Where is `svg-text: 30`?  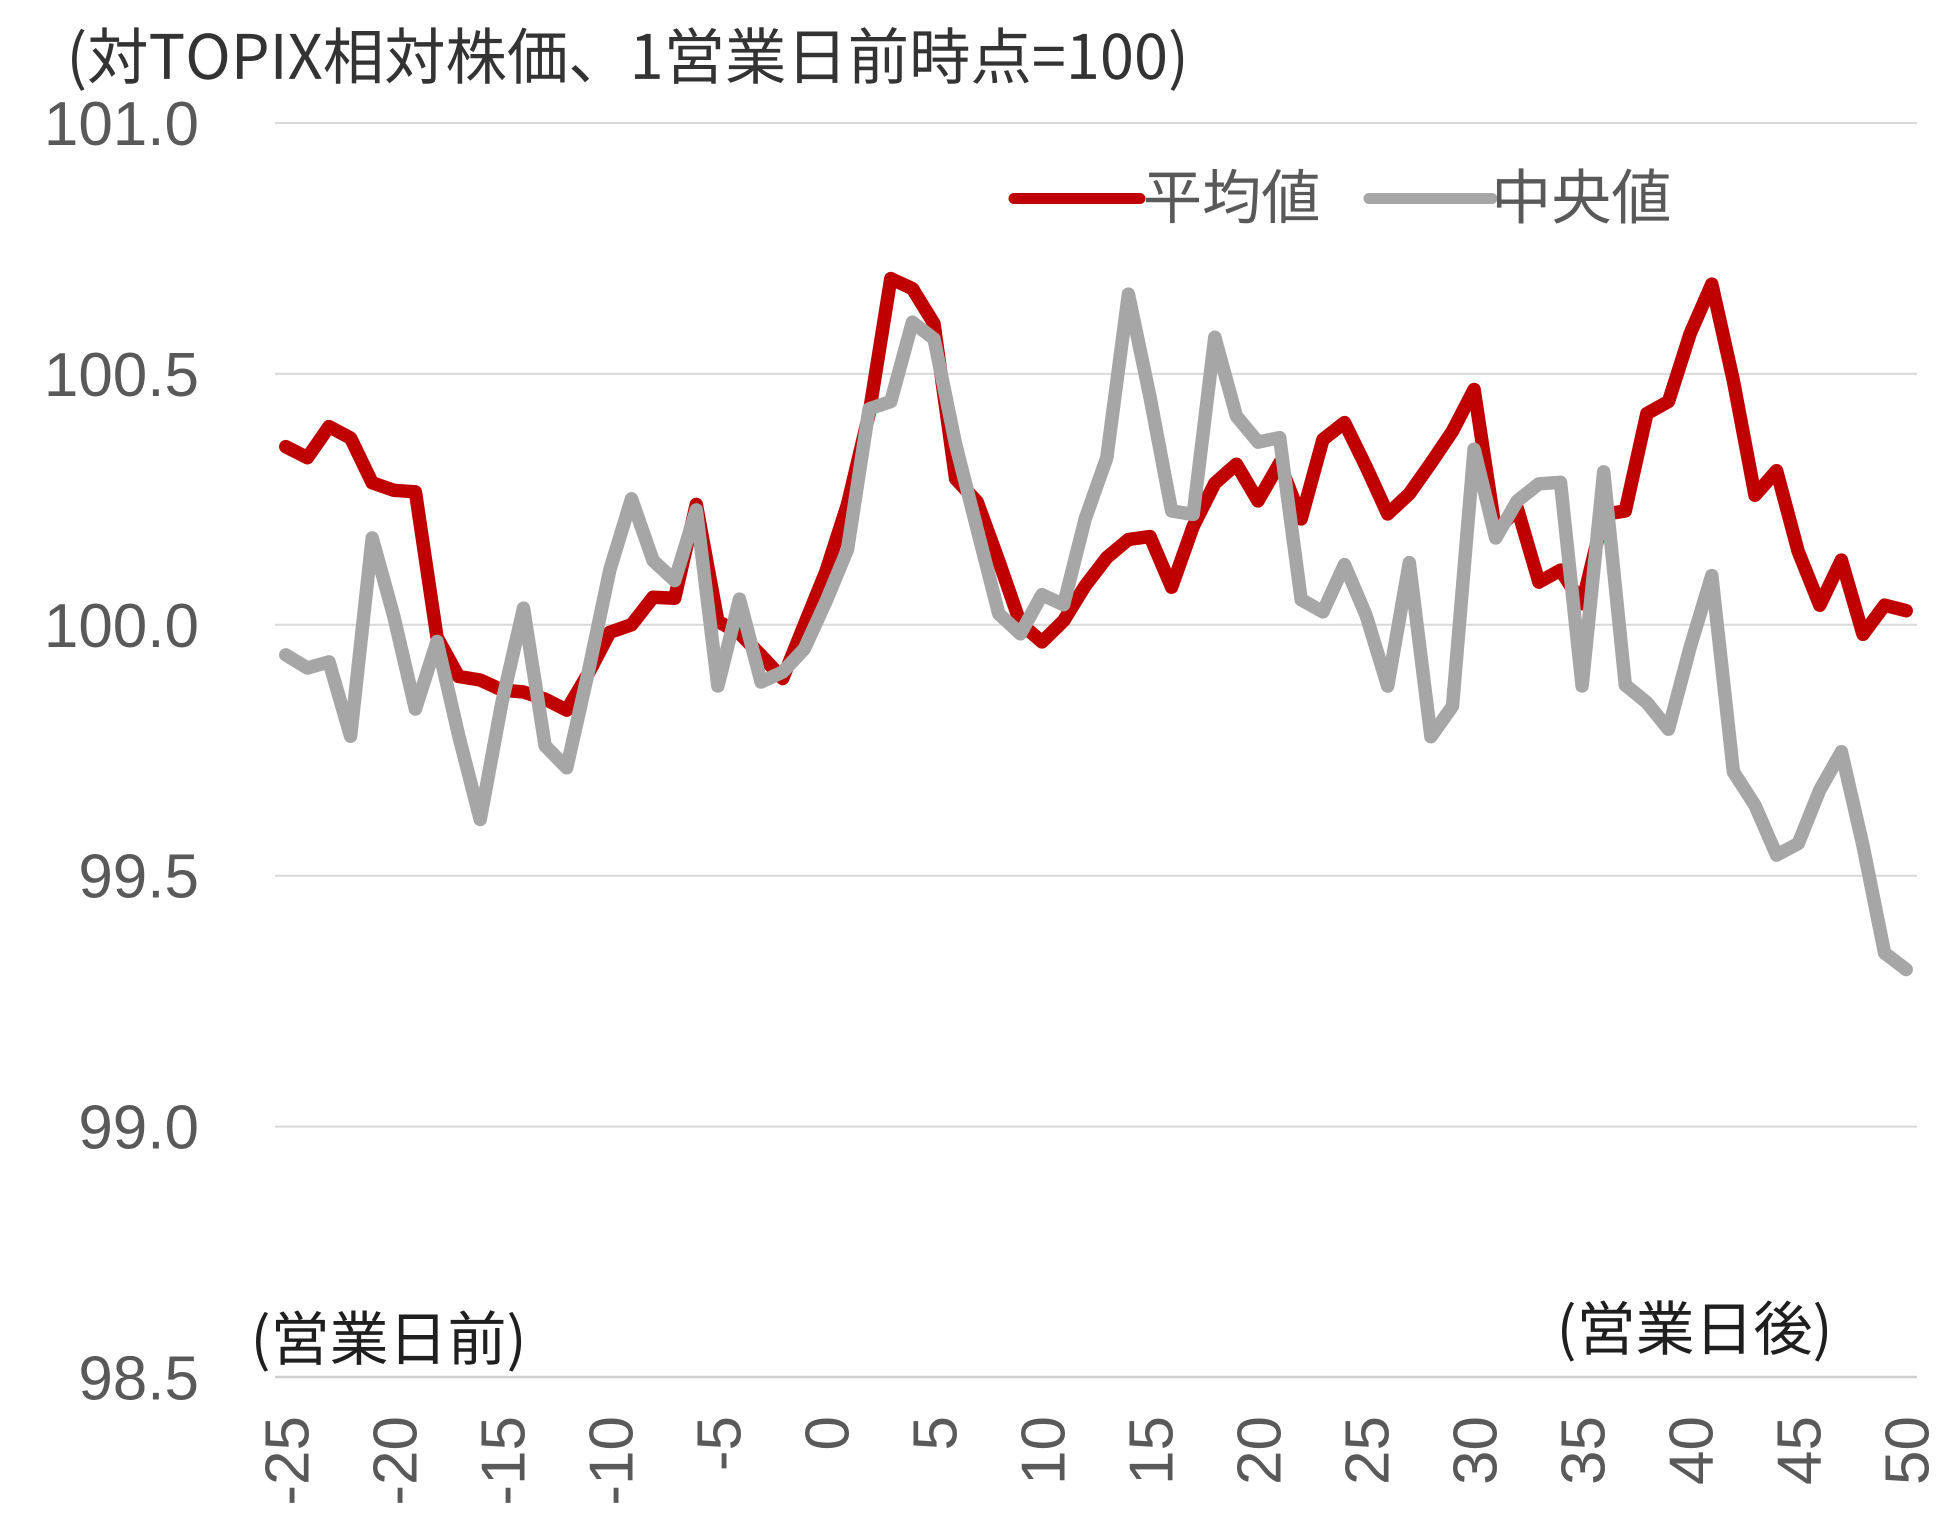 svg-text: 30 is located at coordinates (1476, 1450).